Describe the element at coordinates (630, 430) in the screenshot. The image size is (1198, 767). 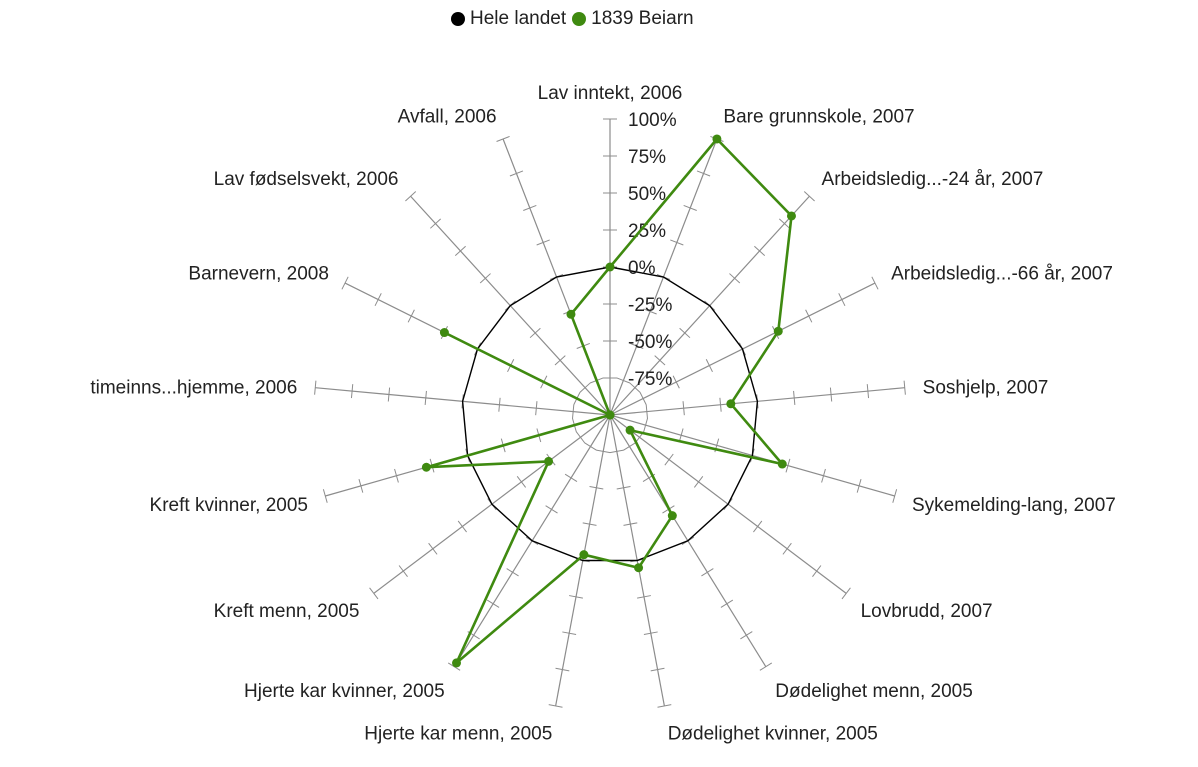
I see `data-point-lovbrudd-2007` at that location.